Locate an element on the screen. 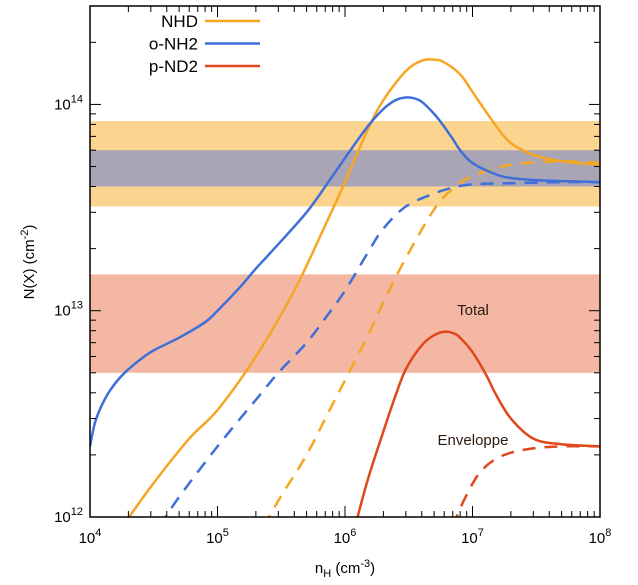 The image size is (638, 585). x-tick-label: 10⁸ is located at coordinates (600, 537).